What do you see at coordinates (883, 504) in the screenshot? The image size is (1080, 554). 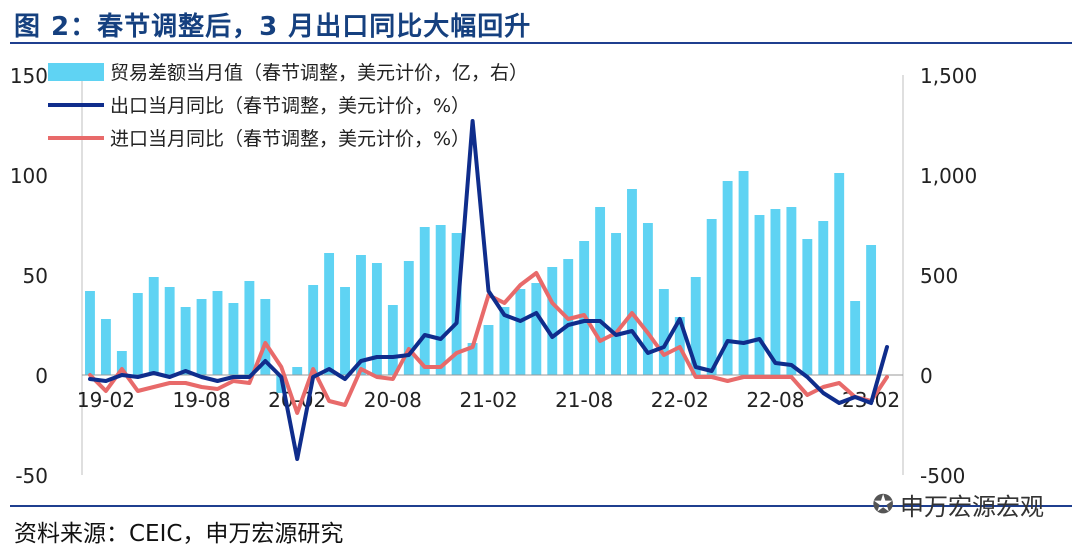 I see `wechat-icon: ✪` at bounding box center [883, 504].